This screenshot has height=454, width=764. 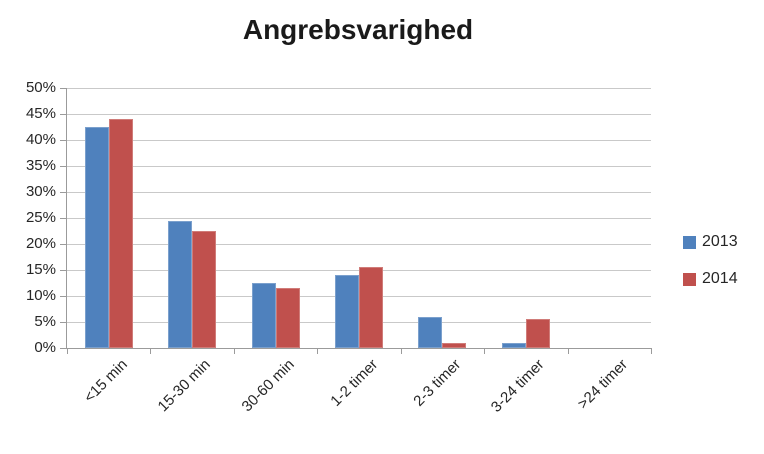 What do you see at coordinates (40, 113) in the screenshot?
I see `y-axis-label: 45%` at bounding box center [40, 113].